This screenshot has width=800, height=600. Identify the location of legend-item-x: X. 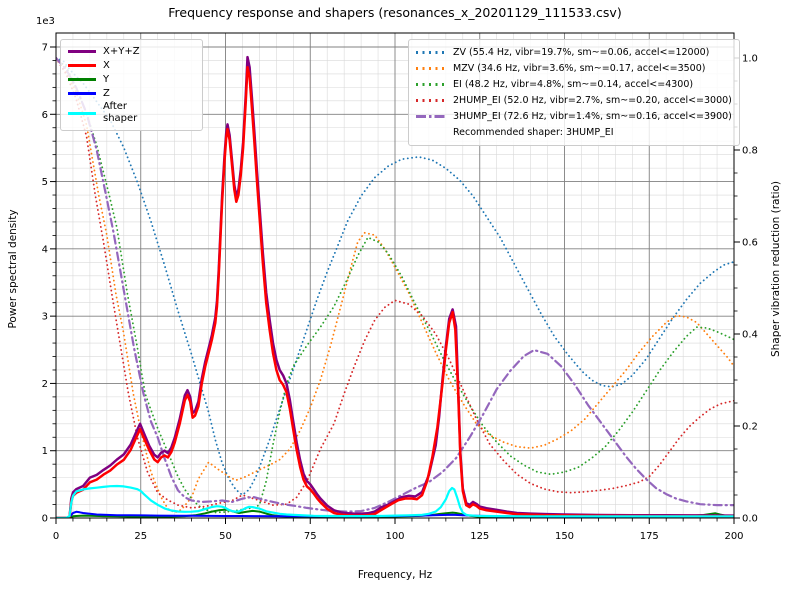
(131, 65).